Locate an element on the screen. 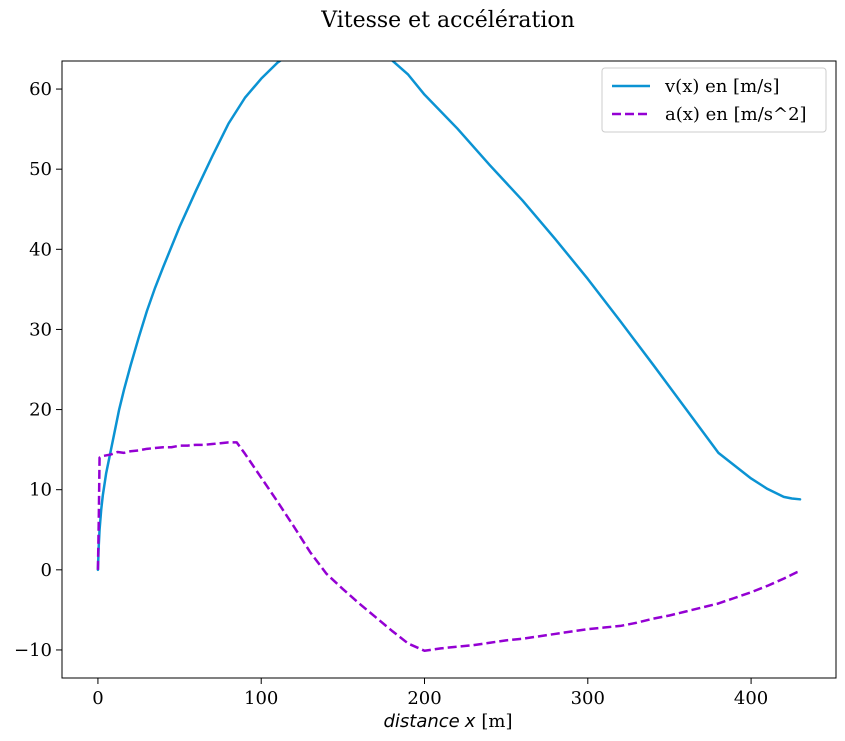  x-axis-label-unit: [m] is located at coordinates (496, 721).